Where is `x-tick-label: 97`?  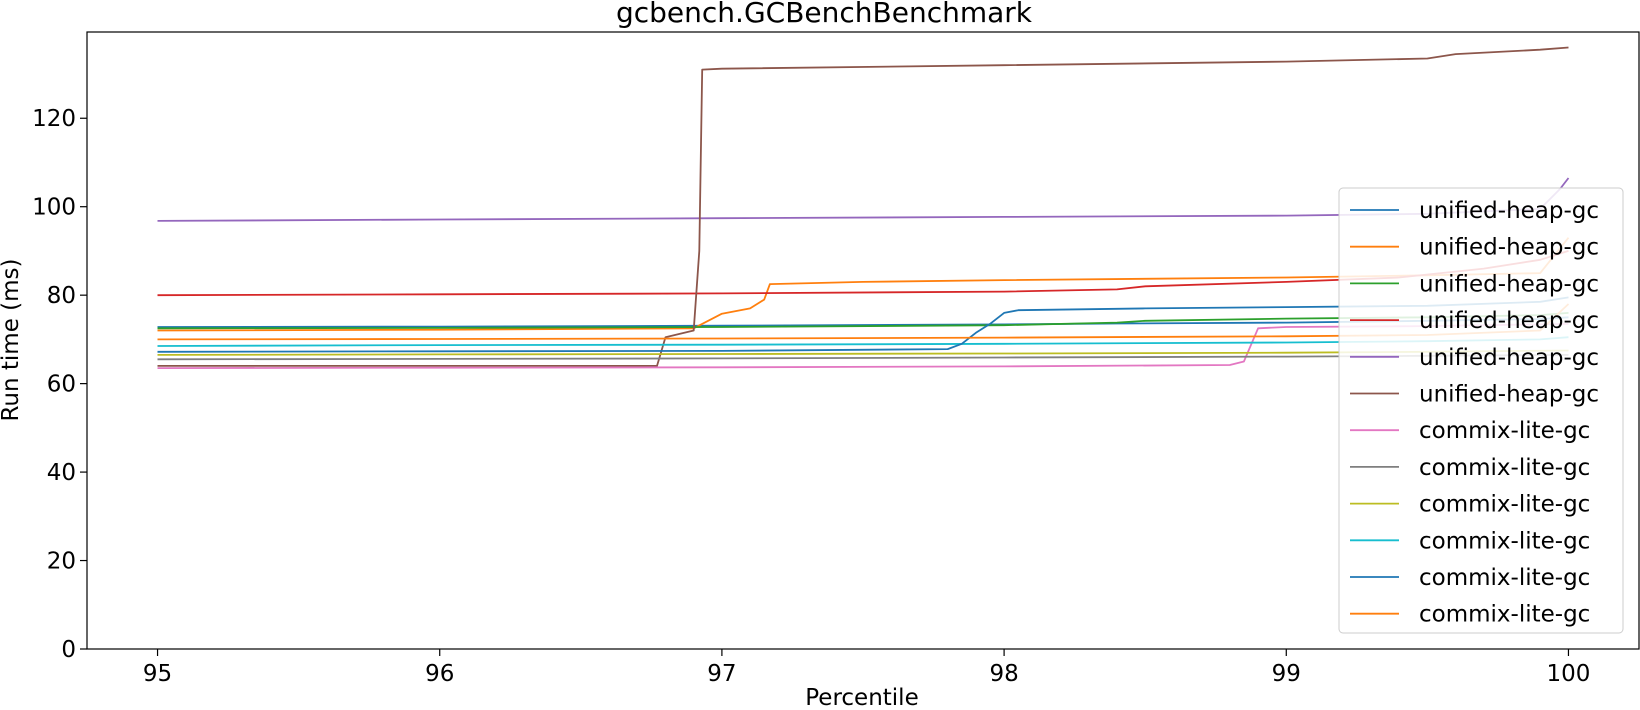
x-tick-label: 97 is located at coordinates (721, 674).